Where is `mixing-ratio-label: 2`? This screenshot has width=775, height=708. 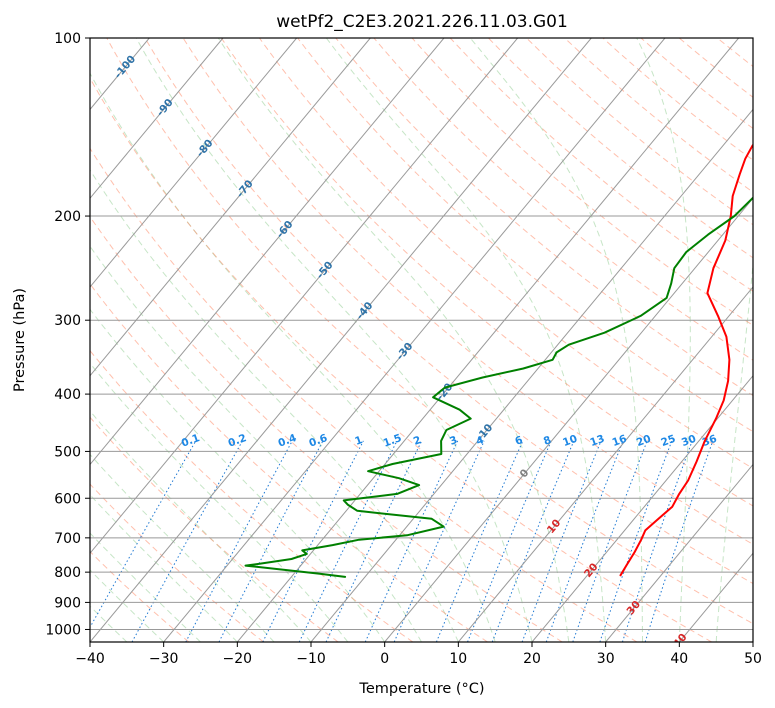
mixing-ratio-label: 2 is located at coordinates (417, 441).